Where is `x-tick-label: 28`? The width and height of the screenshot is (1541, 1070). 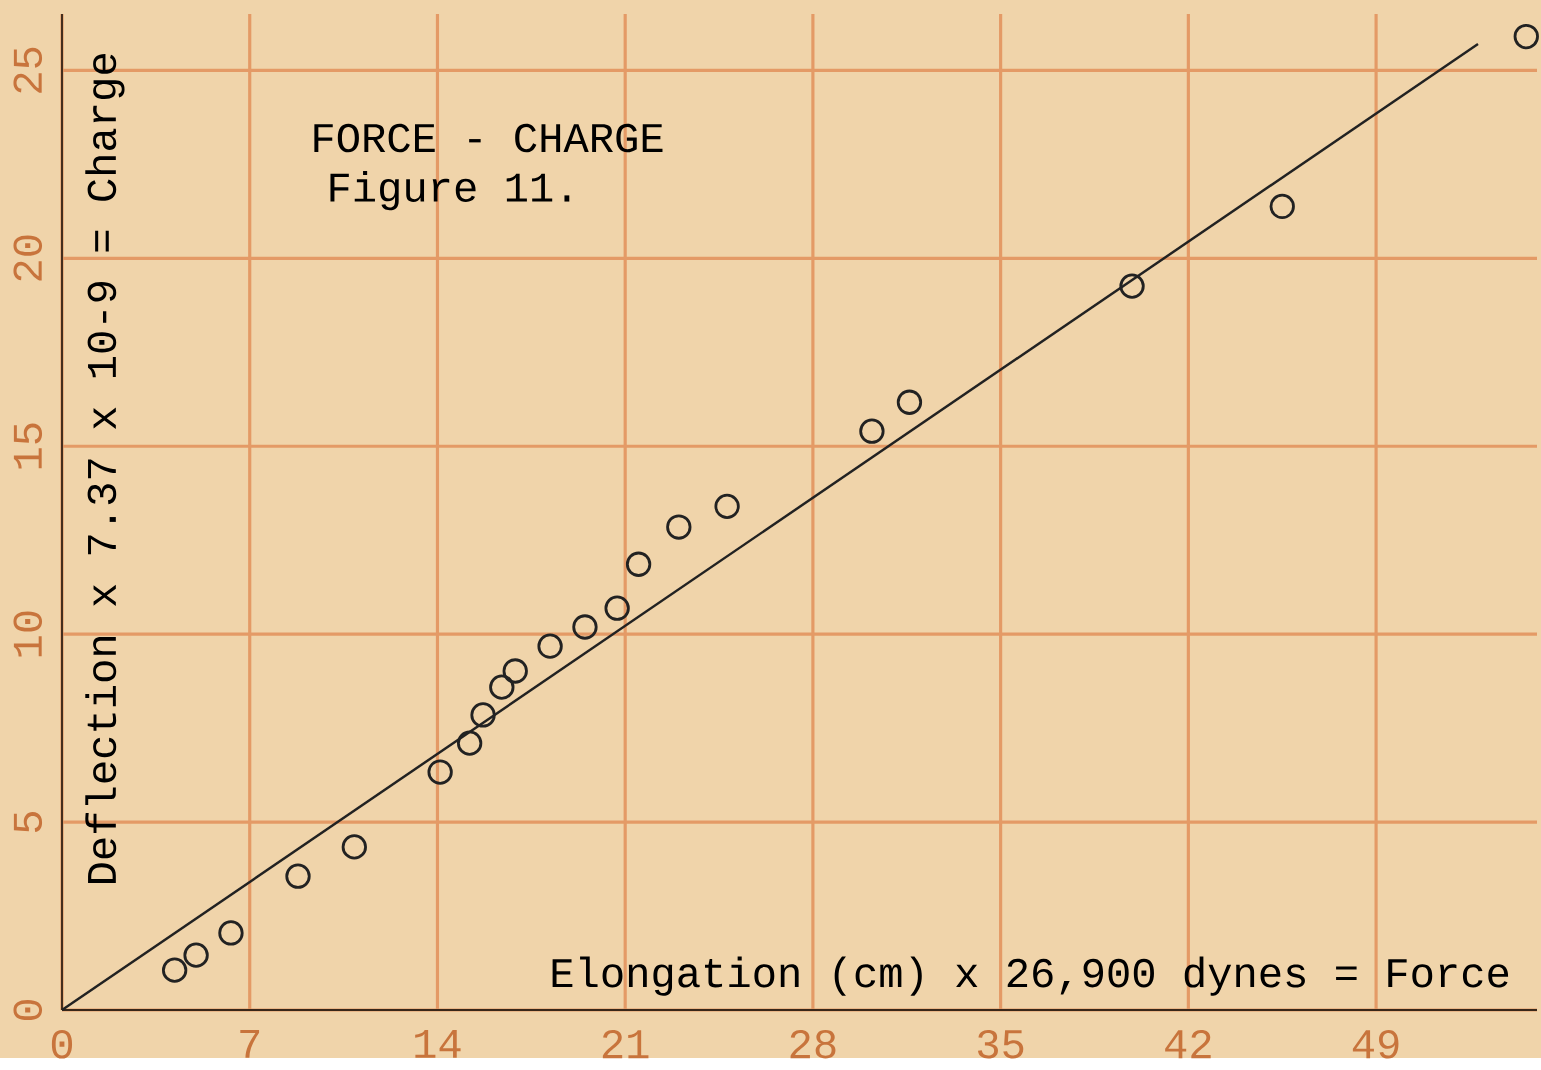 x-tick-label: 28 is located at coordinates (813, 1044).